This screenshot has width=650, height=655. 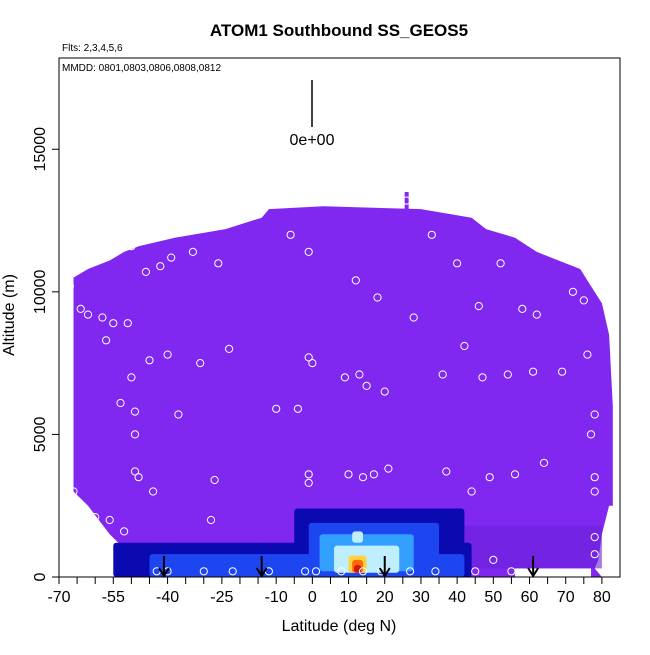 What do you see at coordinates (339, 30) in the screenshot?
I see `chart-title: ATOM1 Southbound SS_GEOS5` at bounding box center [339, 30].